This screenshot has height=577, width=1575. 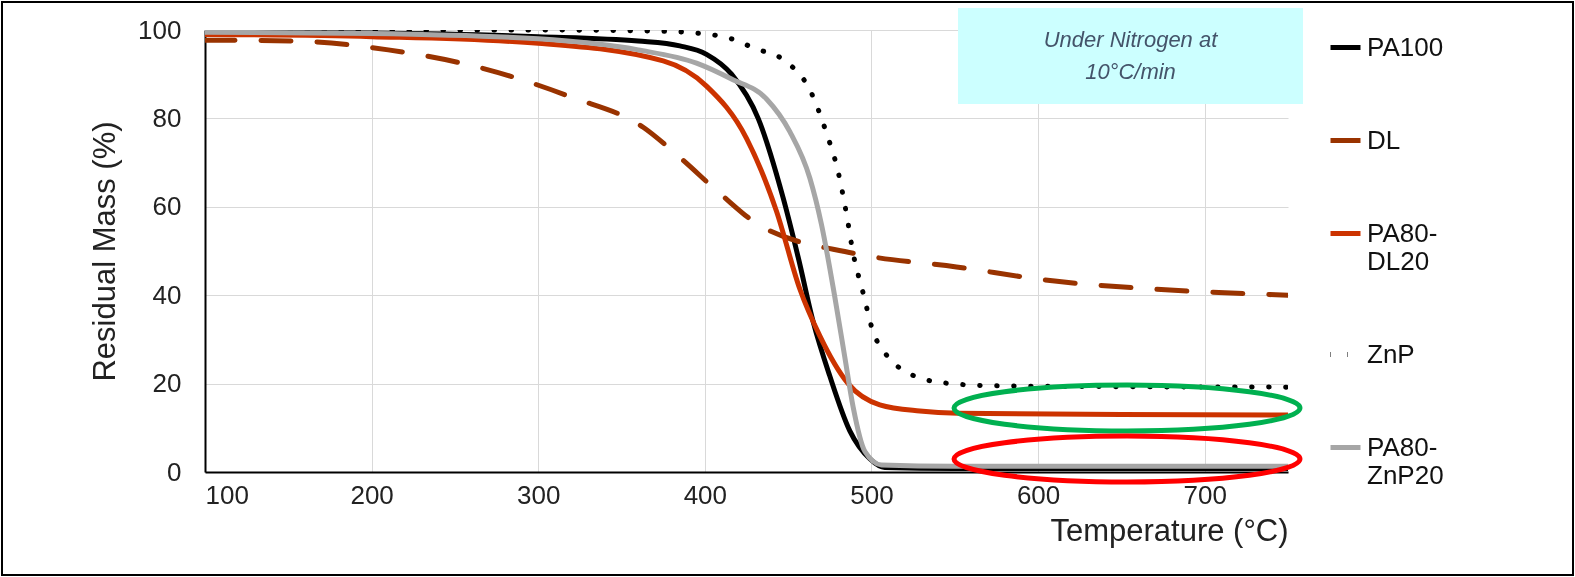 I want to click on note-box: Under Nitrogen at 10°C/min, so click(x=1130, y=56).